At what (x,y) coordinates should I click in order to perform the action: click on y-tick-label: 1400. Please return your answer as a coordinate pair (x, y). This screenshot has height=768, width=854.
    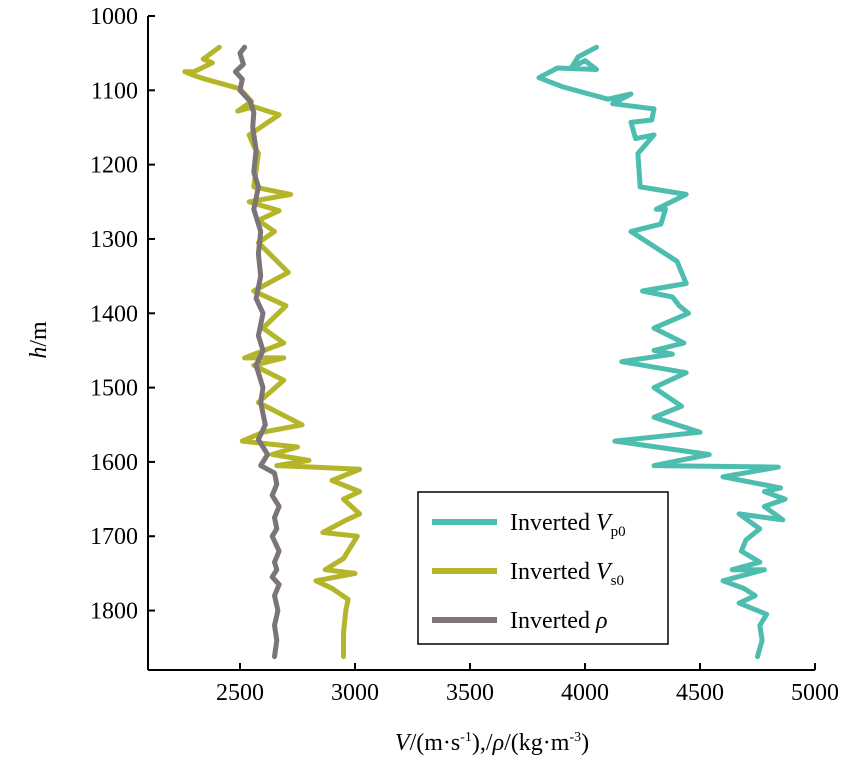
    Looking at the image, I should click on (114, 314).